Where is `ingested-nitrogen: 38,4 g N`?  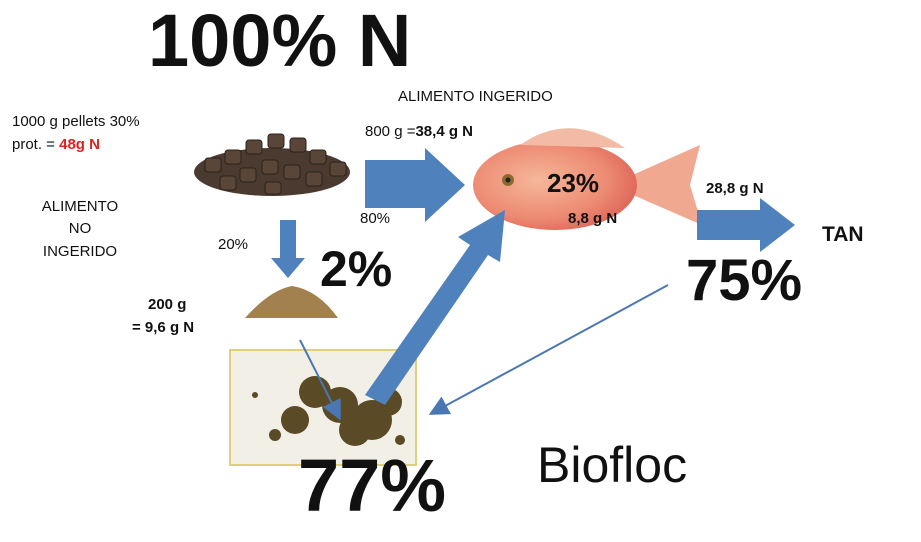
ingested-nitrogen: 38,4 g N is located at coordinates (444, 131).